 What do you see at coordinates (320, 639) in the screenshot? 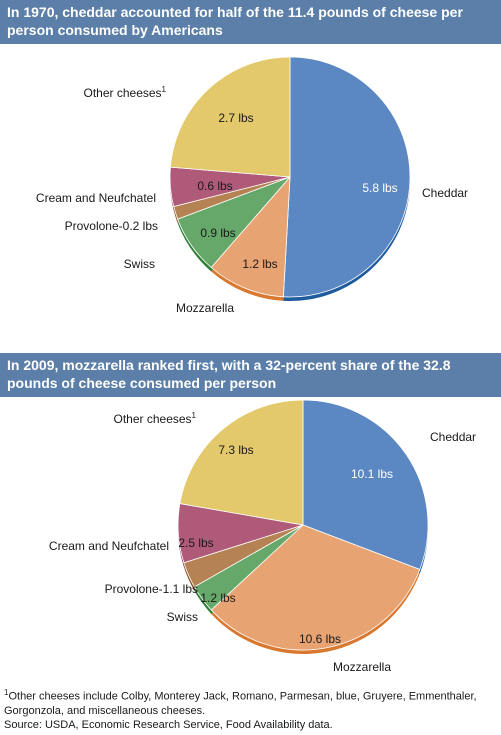
I see `value-label-mozzarella: 10.6 lbs` at bounding box center [320, 639].